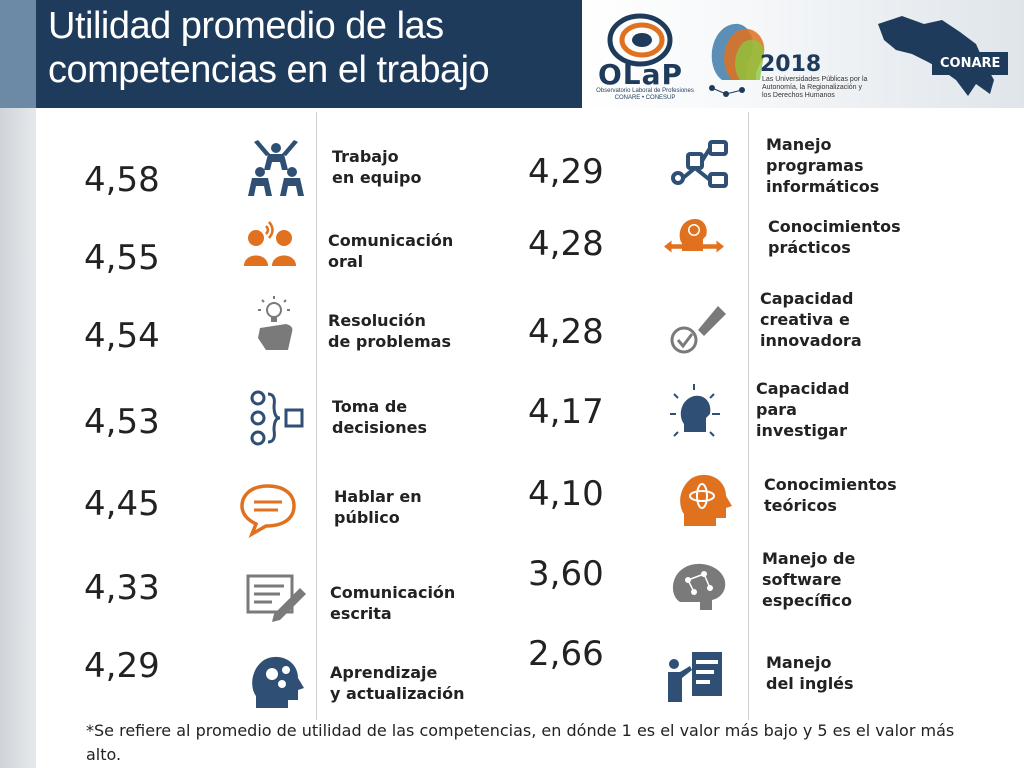 The height and width of the screenshot is (768, 1024). What do you see at coordinates (830, 495) in the screenshot?
I see `label-conocimientos-teoricos: Conocimientos teóricos` at bounding box center [830, 495].